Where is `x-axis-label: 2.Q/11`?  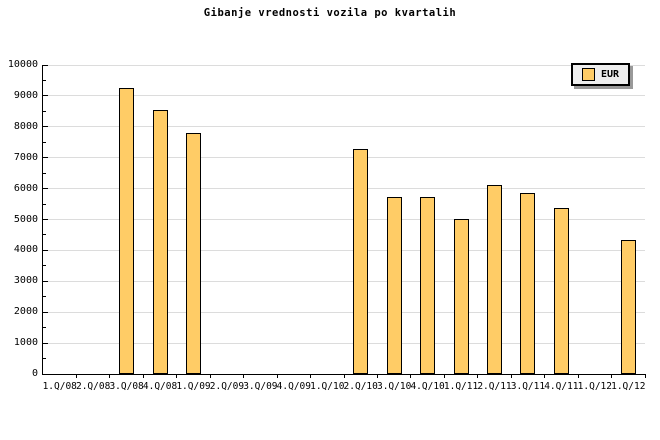
x-axis-label: 2.Q/11 is located at coordinates (494, 386).